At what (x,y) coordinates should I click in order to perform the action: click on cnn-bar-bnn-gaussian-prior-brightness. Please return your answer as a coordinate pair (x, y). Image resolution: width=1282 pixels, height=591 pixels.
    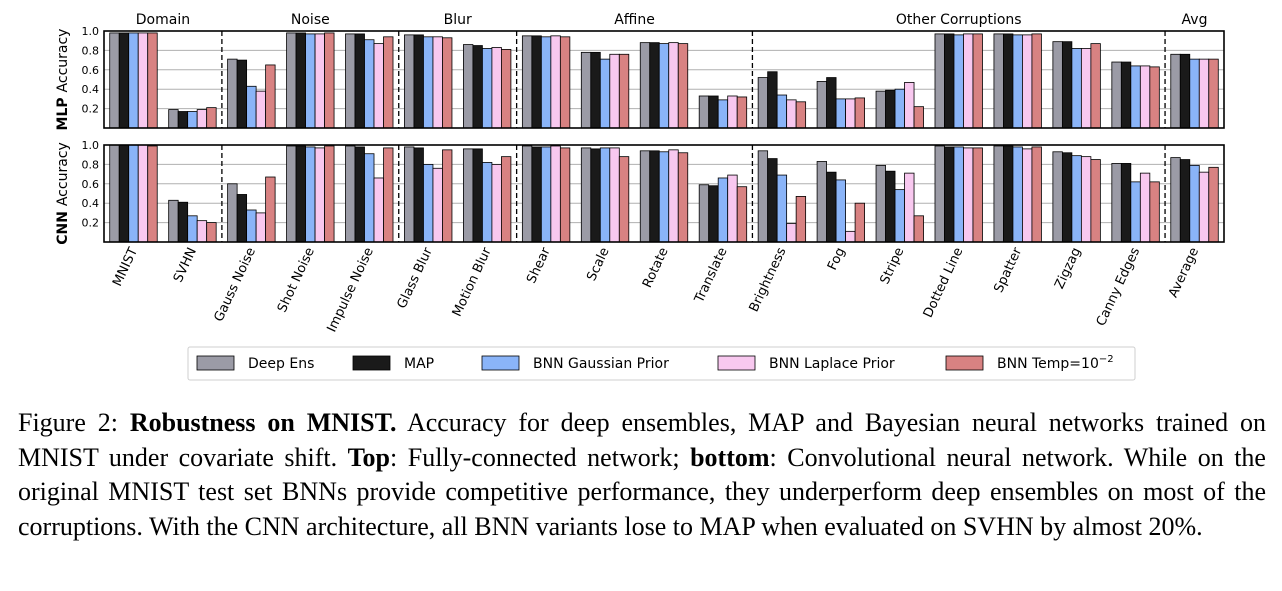
    Looking at the image, I should click on (782, 208).